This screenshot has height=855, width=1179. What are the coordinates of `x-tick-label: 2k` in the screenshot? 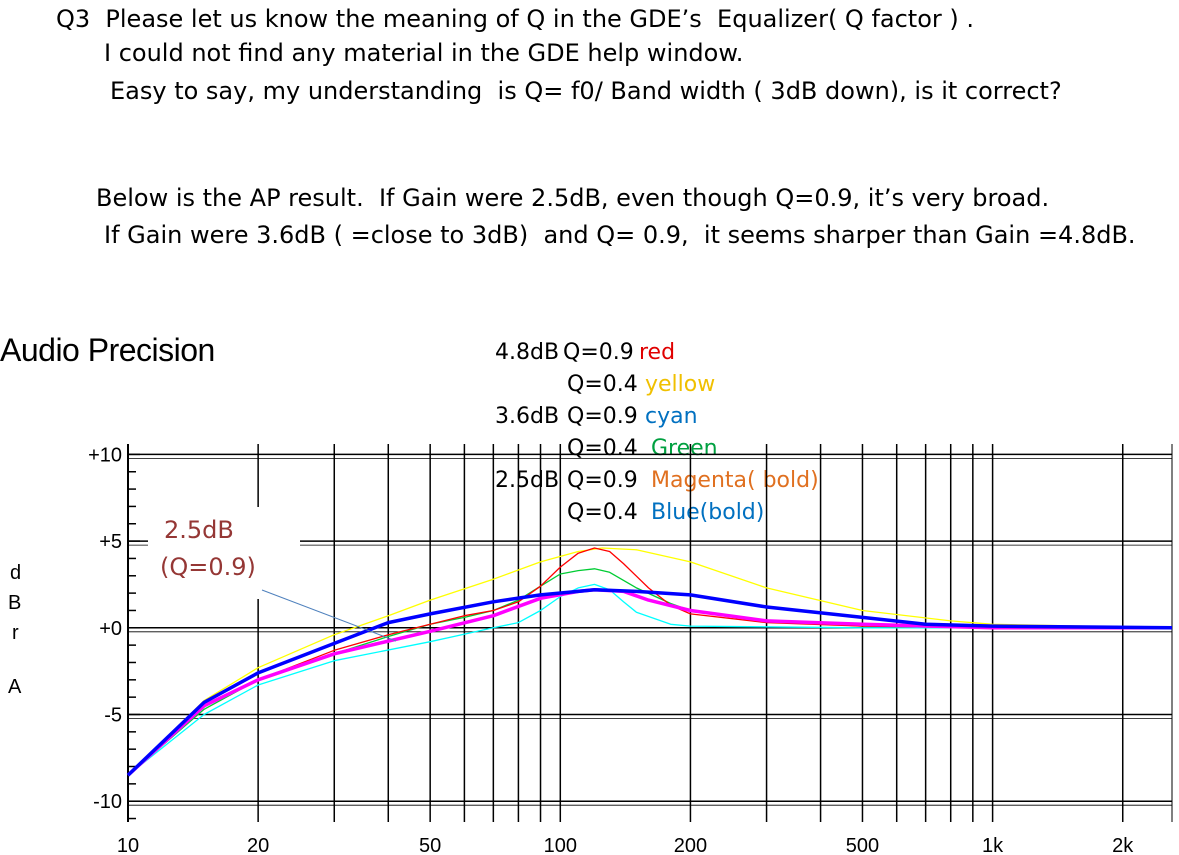 It's located at (1123, 845).